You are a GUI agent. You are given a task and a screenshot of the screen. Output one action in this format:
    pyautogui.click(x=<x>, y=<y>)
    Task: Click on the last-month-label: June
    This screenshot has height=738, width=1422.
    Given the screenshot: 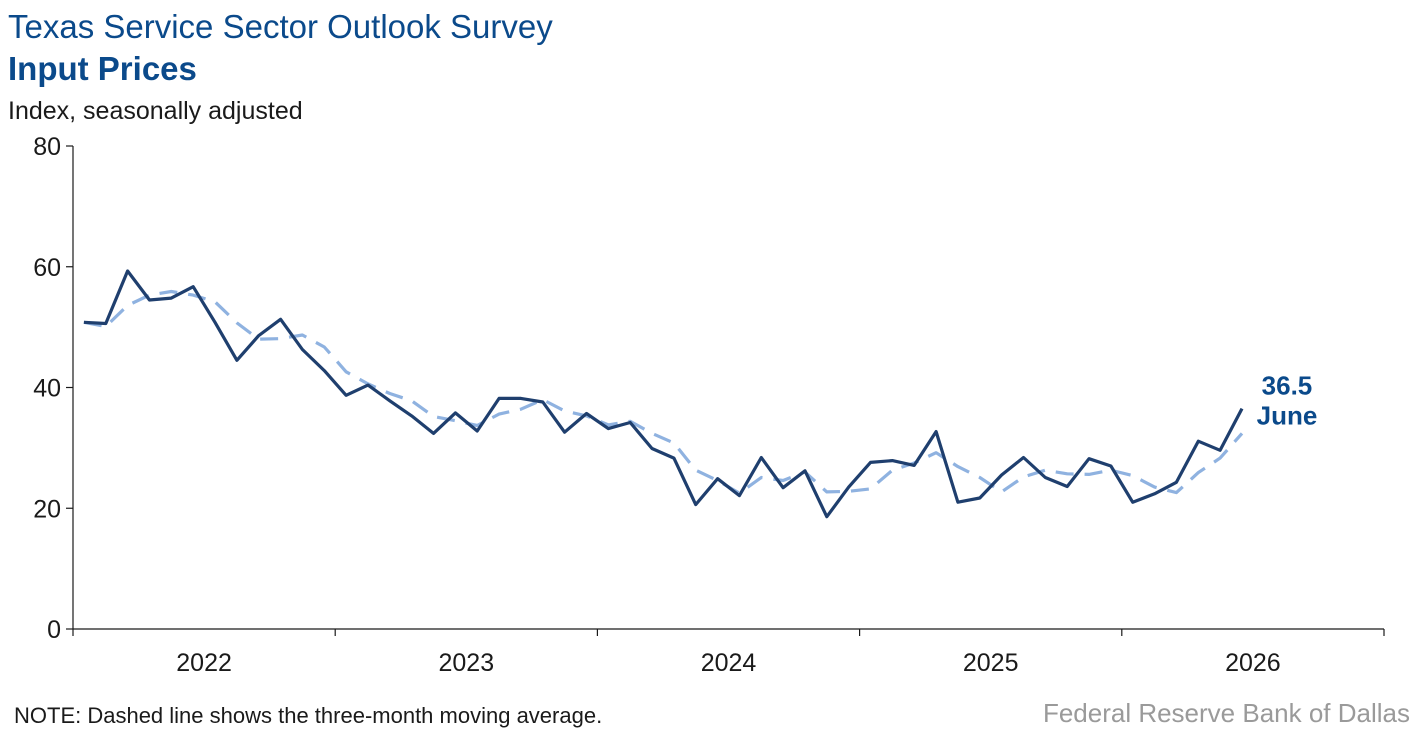 What is the action you would take?
    pyautogui.click(x=1287, y=416)
    